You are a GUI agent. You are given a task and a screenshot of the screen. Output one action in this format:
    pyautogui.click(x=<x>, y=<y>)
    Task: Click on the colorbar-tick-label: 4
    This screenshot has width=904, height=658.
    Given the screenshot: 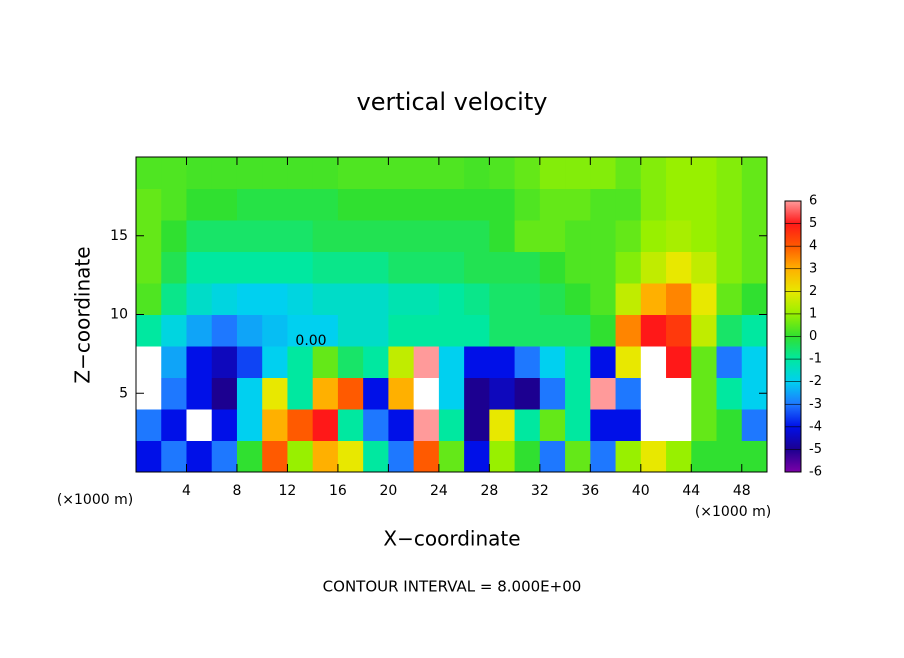 What is the action you would take?
    pyautogui.click(x=813, y=246)
    